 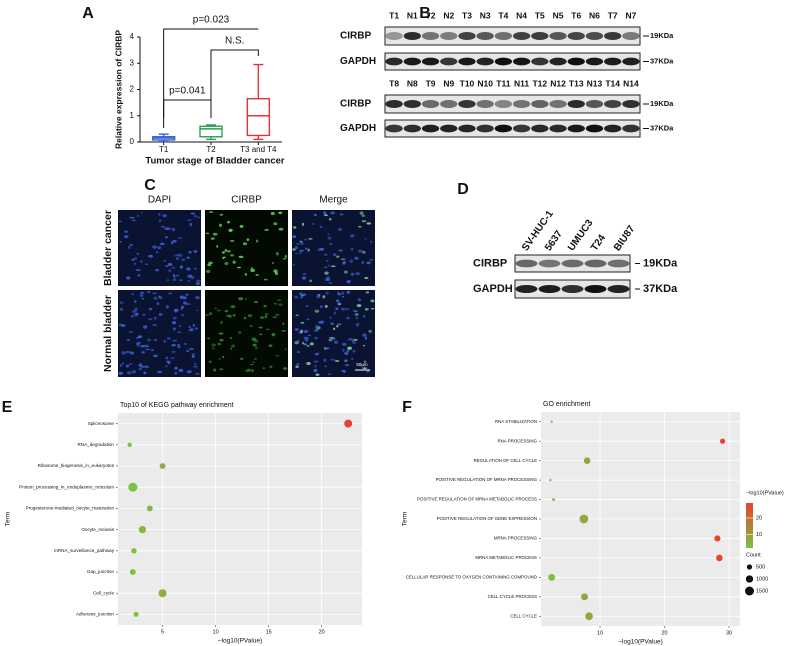 What do you see at coordinates (216, 632) in the screenshot?
I see `x-tick-label: 10` at bounding box center [216, 632].